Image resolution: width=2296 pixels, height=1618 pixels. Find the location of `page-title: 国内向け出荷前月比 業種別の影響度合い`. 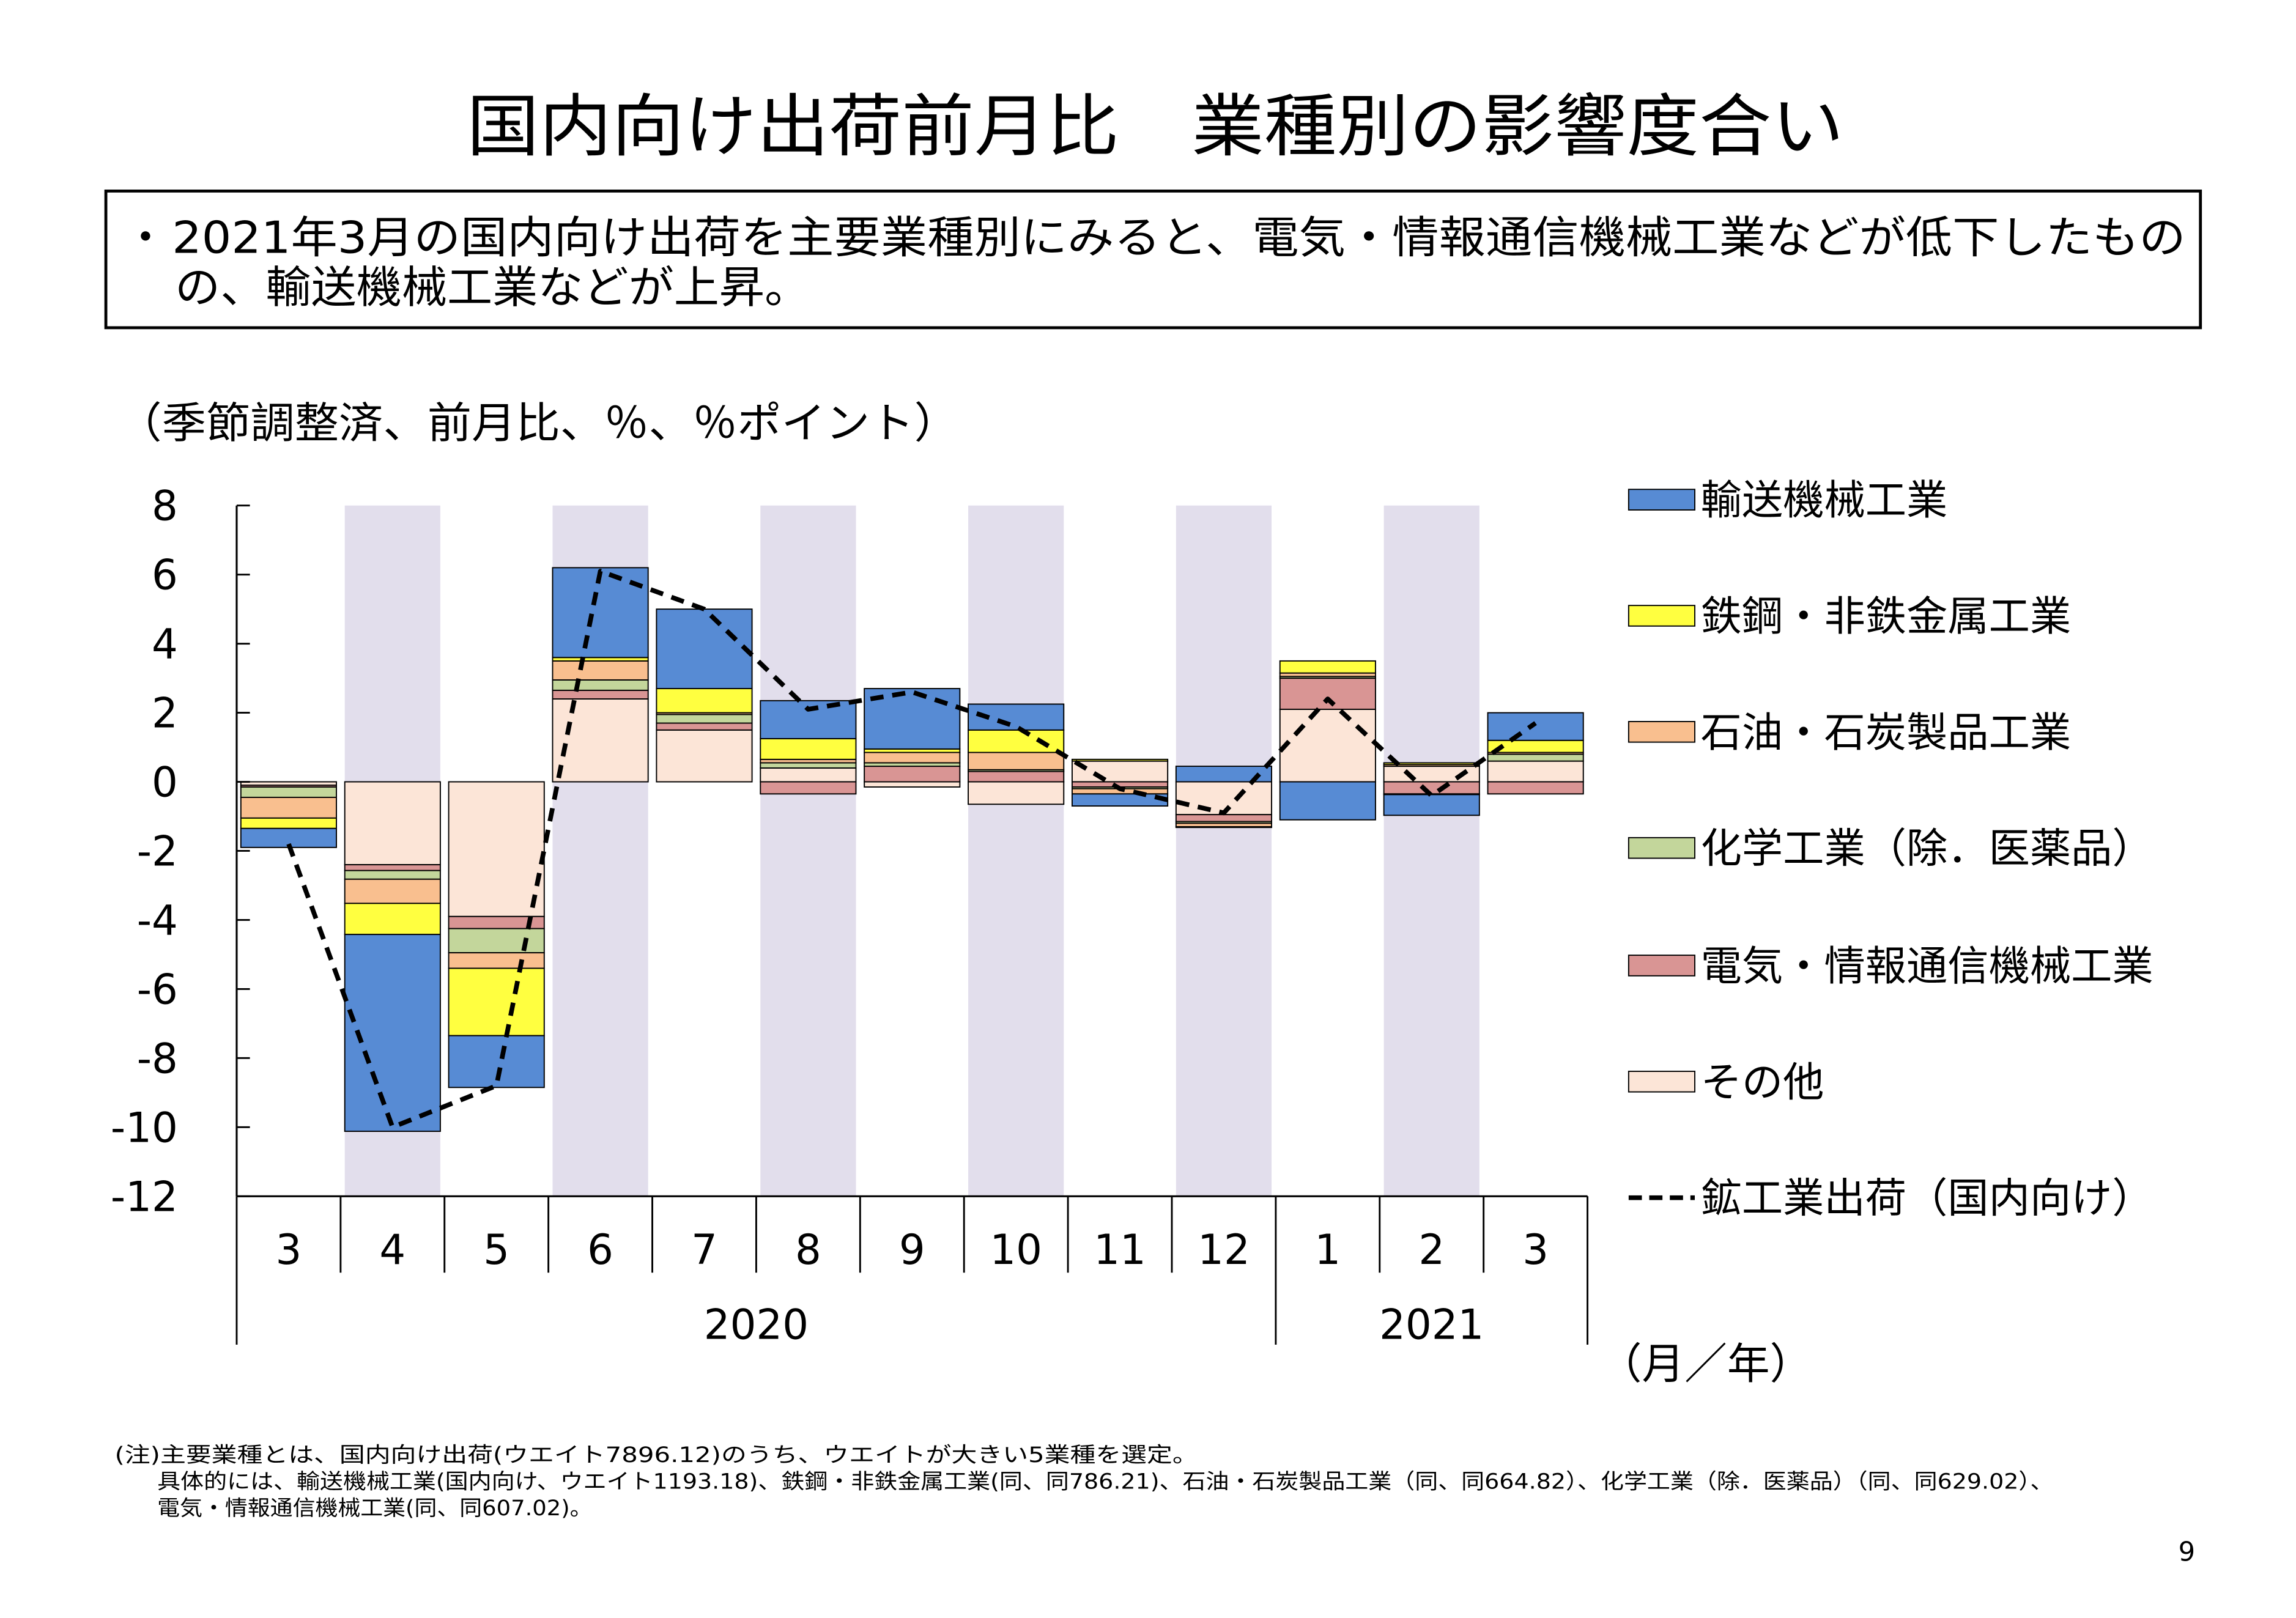

page-title: 国内向け出荷前月比 業種別の影響度合い is located at coordinates (1155, 127).